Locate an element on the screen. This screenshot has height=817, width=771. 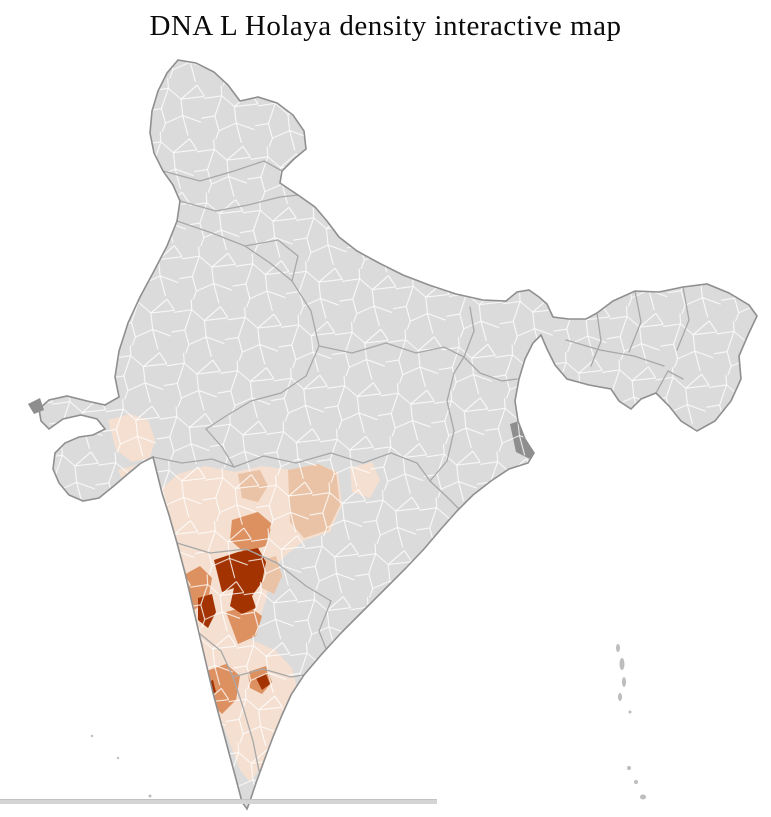
page-title: DNA L Holaya density interactive map is located at coordinates (385, 26).